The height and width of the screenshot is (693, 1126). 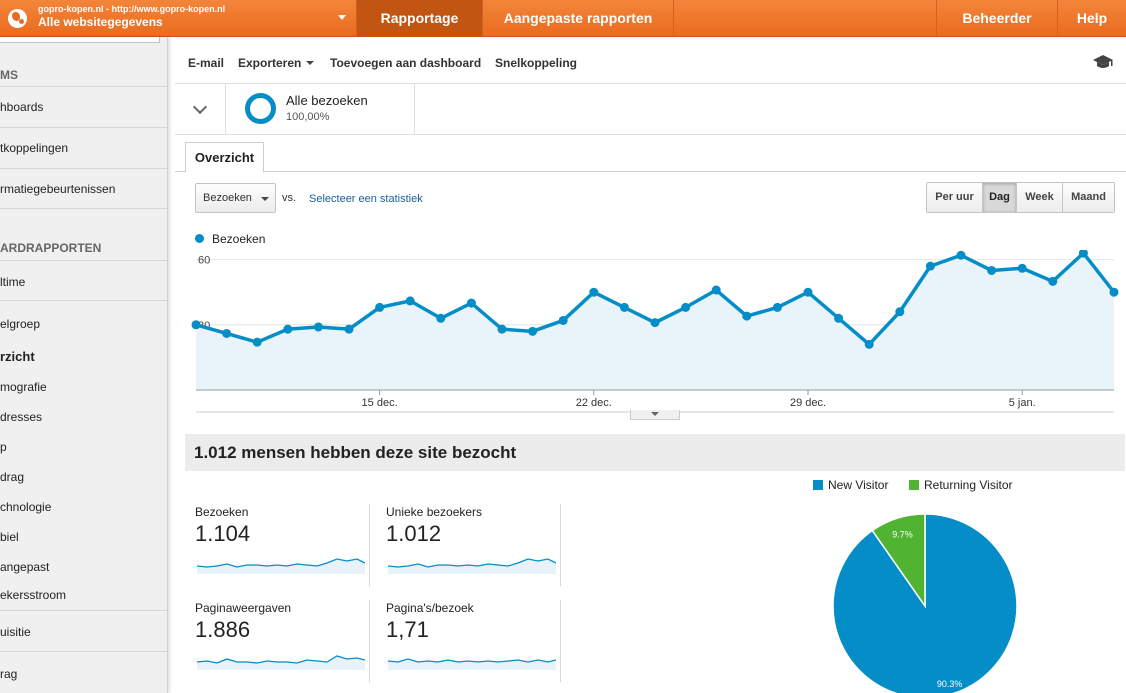 I want to click on x-tick-label: 29 dec., so click(x=808, y=403).